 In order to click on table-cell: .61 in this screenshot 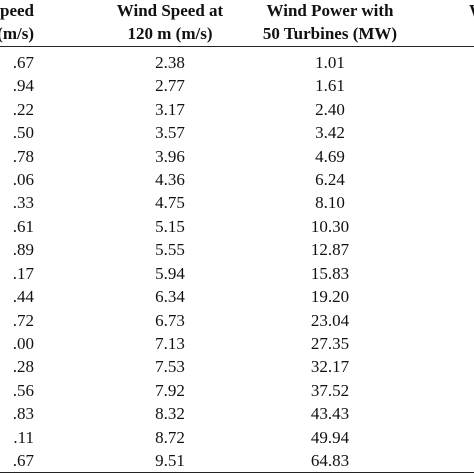, I will do `click(23, 226)`.